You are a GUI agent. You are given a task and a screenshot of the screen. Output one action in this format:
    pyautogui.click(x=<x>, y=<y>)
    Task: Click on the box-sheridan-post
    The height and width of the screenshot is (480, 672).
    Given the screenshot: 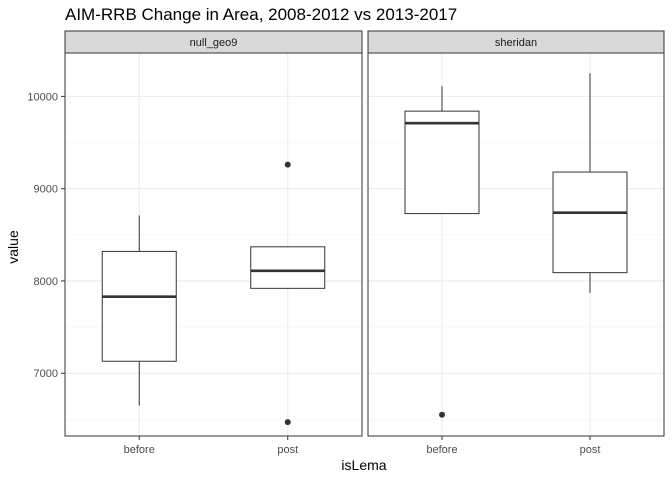 What is the action you would take?
    pyautogui.click(x=590, y=183)
    